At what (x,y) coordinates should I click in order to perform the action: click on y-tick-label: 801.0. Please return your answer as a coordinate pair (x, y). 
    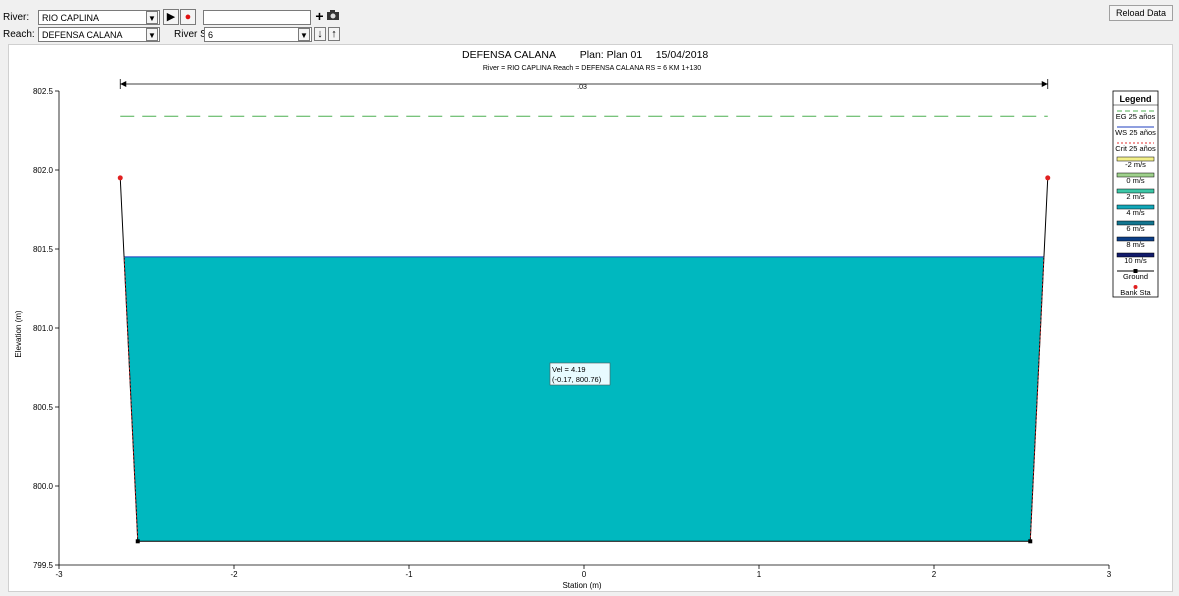
    Looking at the image, I should click on (43, 328).